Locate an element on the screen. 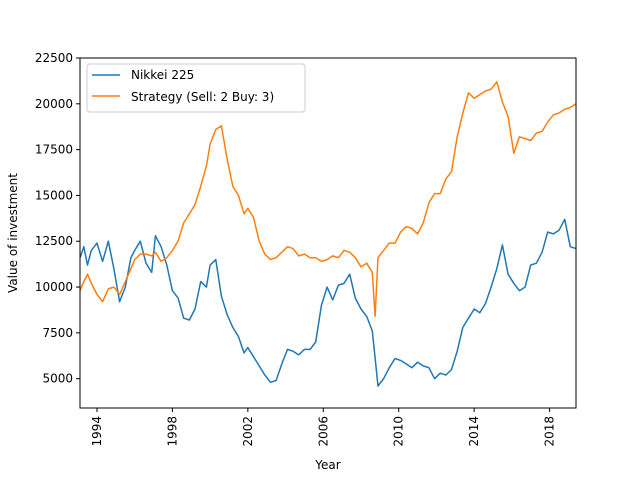  y-axis: 5000 7500 10000 12500 15000 17500 20000 22500 is located at coordinates (57, 218).